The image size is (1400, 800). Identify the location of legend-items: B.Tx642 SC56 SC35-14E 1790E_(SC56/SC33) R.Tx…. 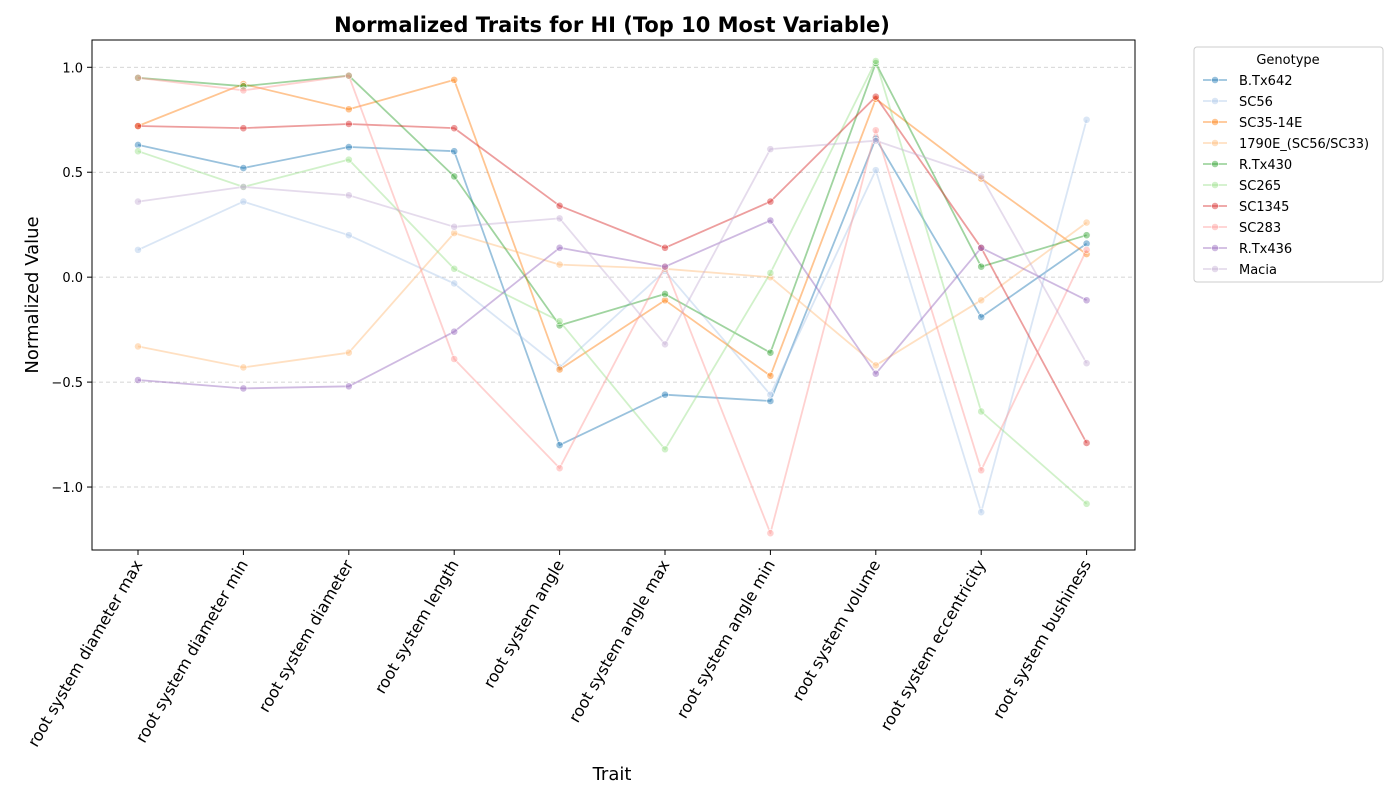
(1286, 176).